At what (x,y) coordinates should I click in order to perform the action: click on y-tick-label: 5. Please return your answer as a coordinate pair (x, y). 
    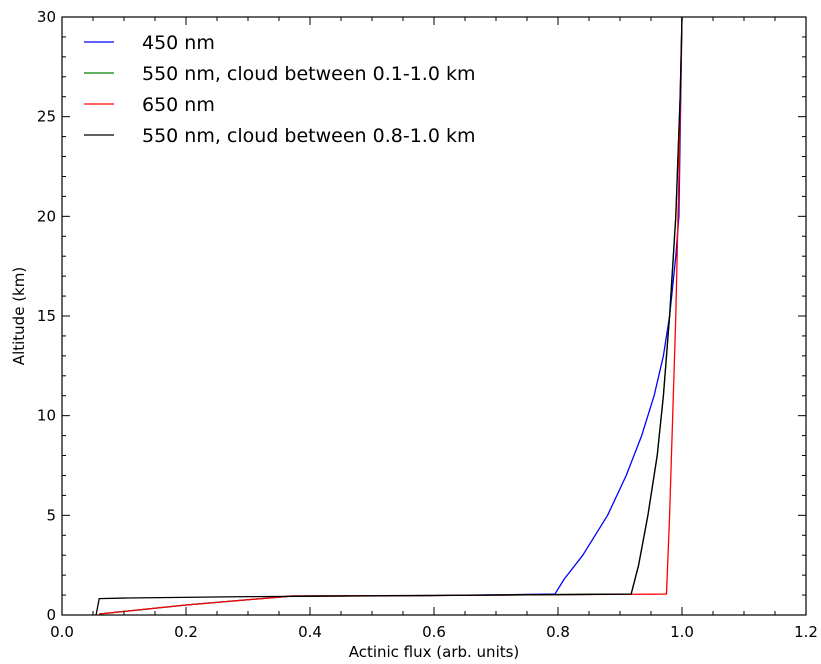
    Looking at the image, I should click on (51, 515).